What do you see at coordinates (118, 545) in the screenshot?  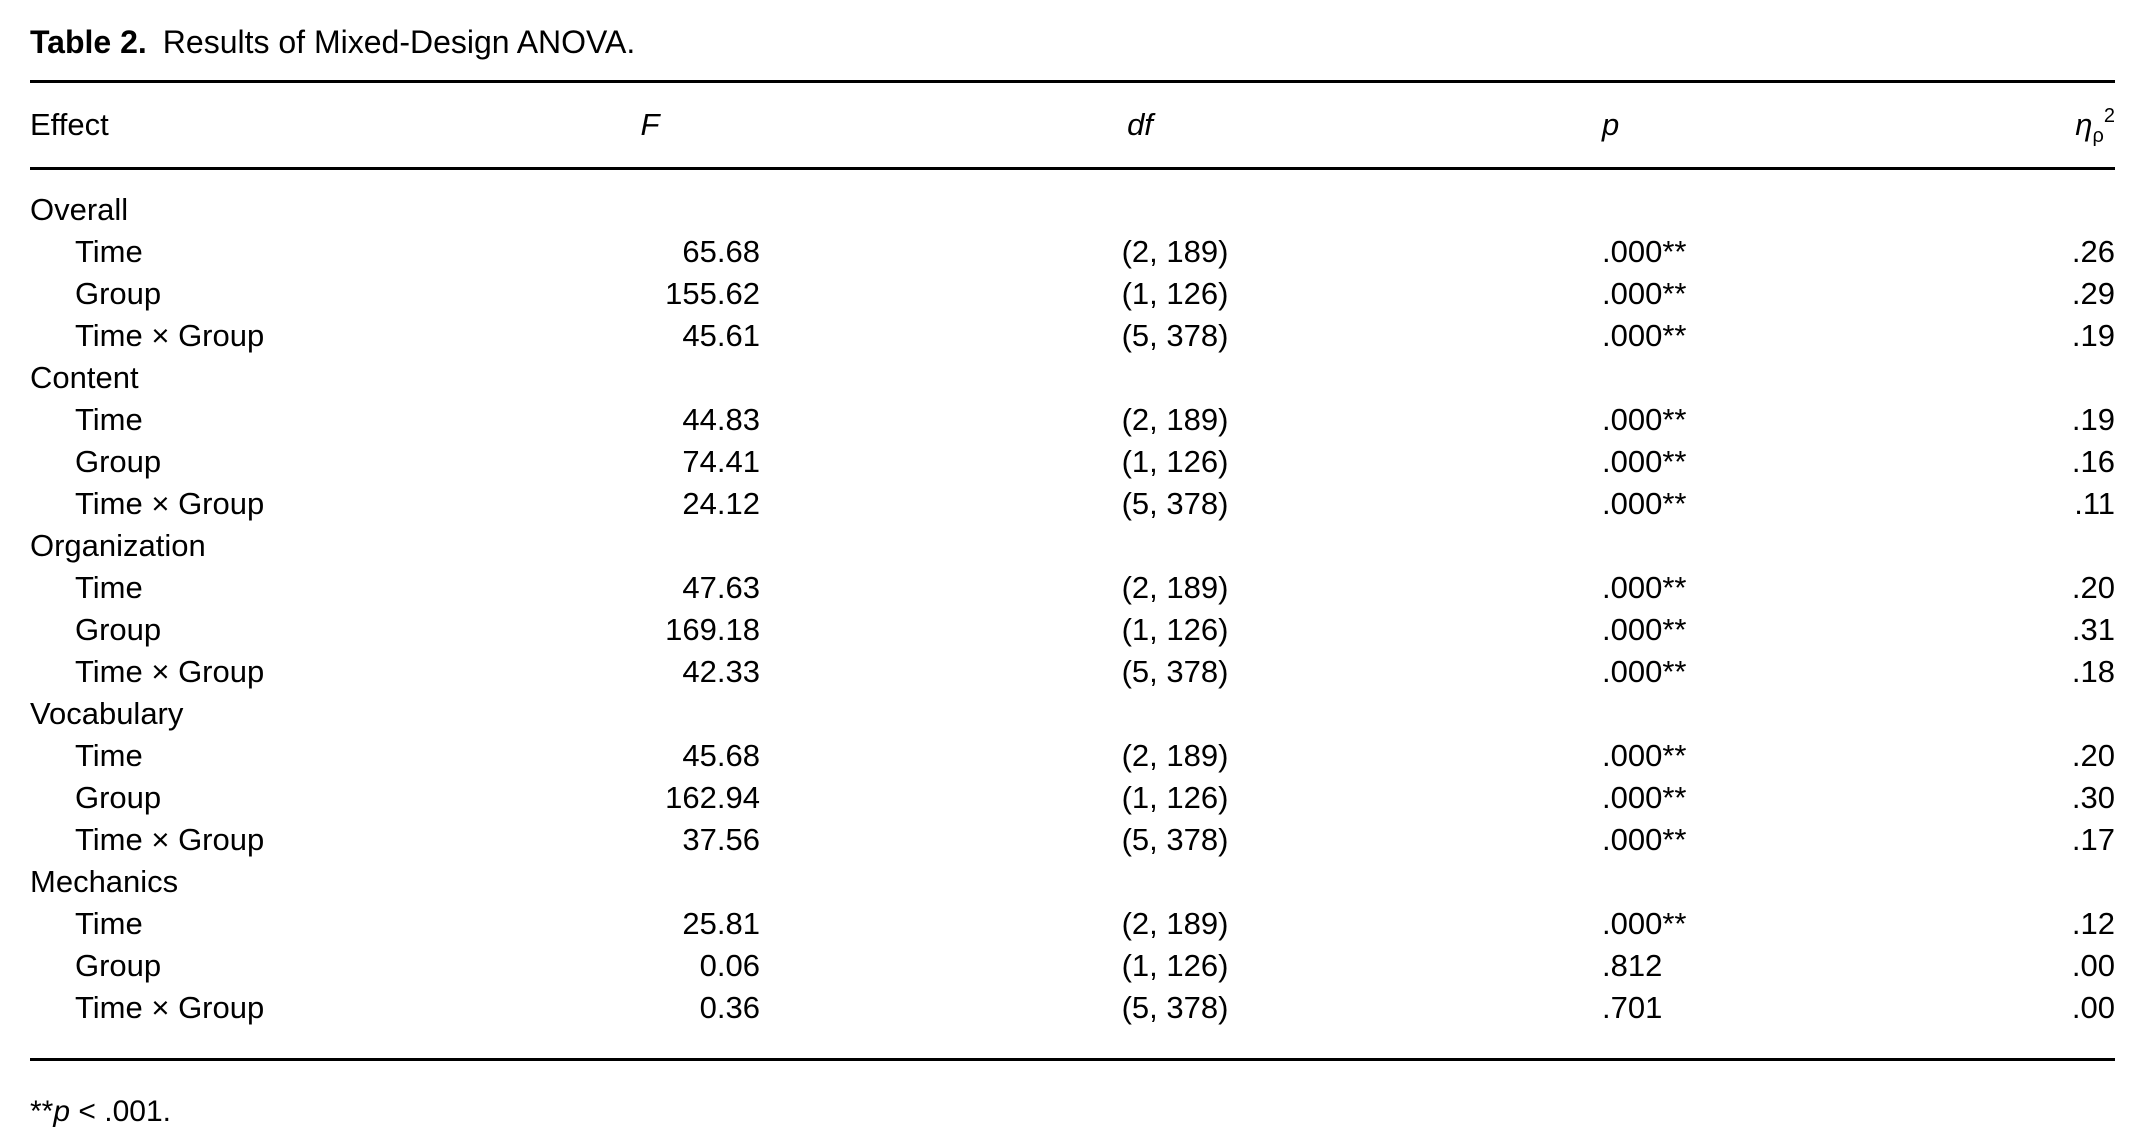 I see `section-label: Organization` at bounding box center [118, 545].